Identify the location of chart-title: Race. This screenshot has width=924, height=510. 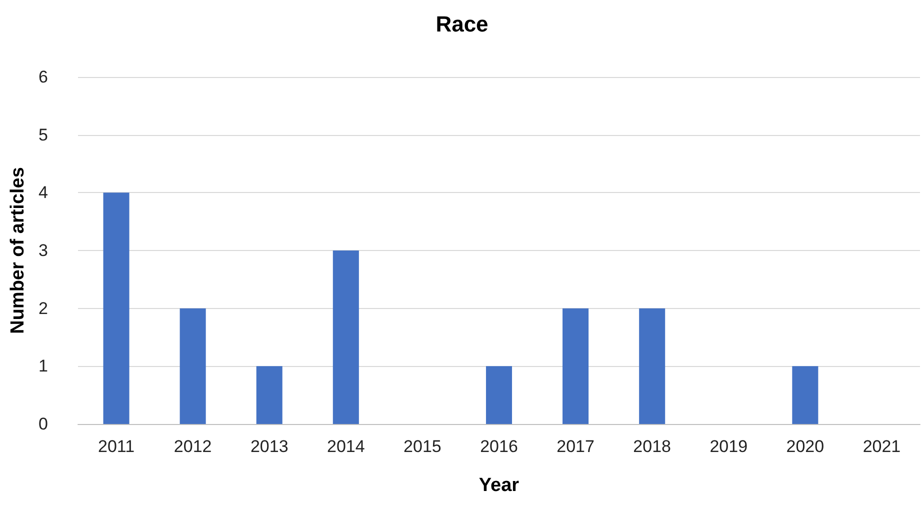
(462, 24).